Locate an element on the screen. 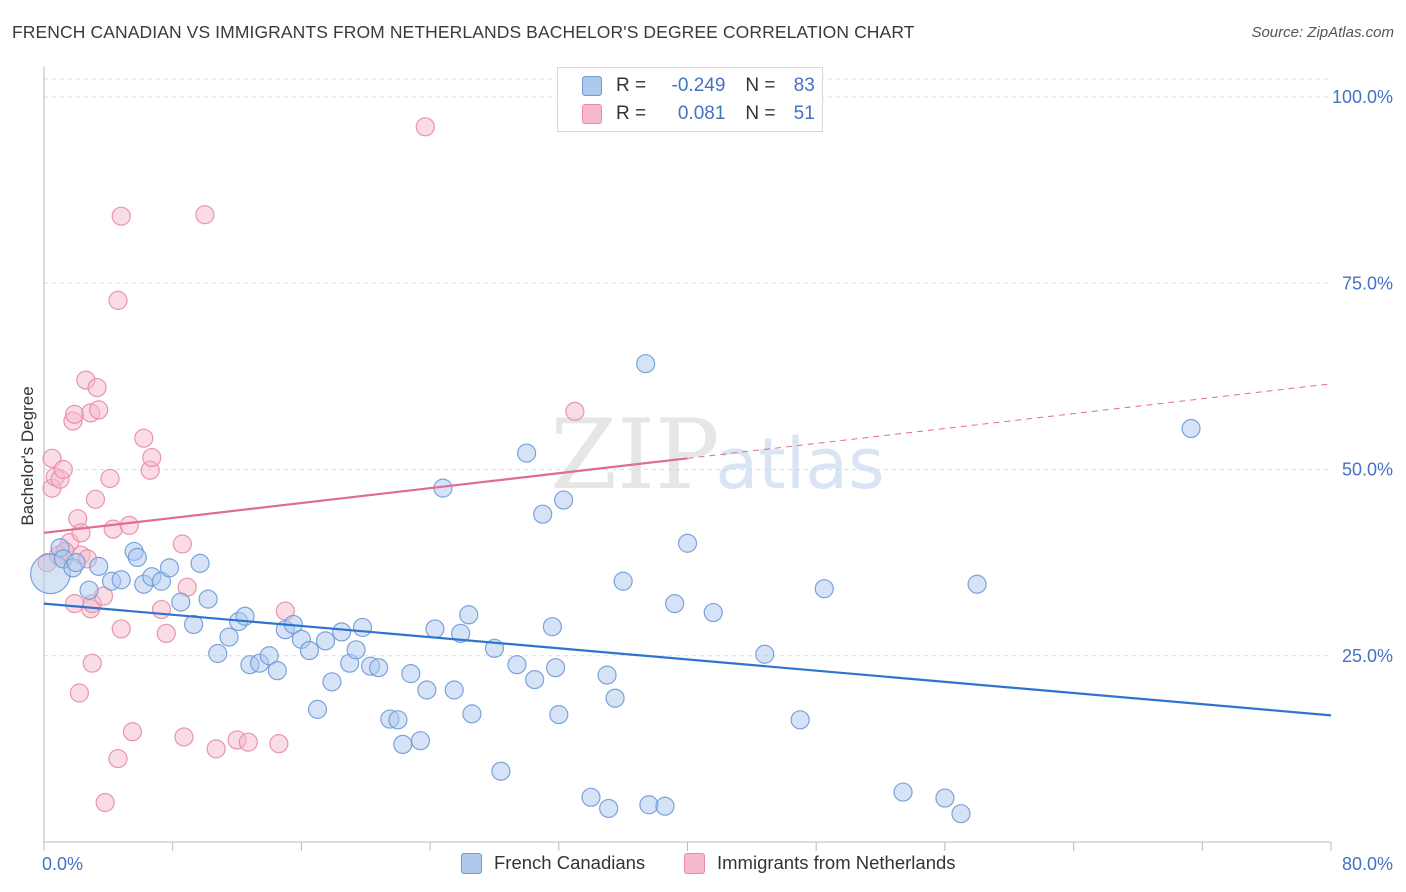 The height and width of the screenshot is (892, 1406). series-swatch-pink is located at coordinates (694, 863).